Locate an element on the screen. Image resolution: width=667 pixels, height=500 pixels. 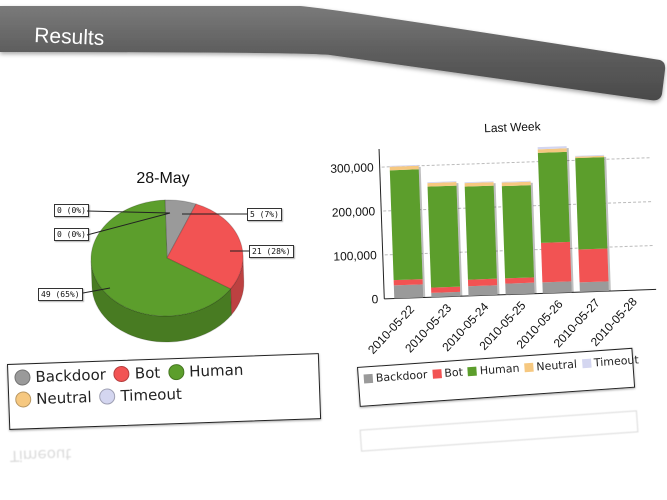
y-axis is located at coordinates (381, 223).